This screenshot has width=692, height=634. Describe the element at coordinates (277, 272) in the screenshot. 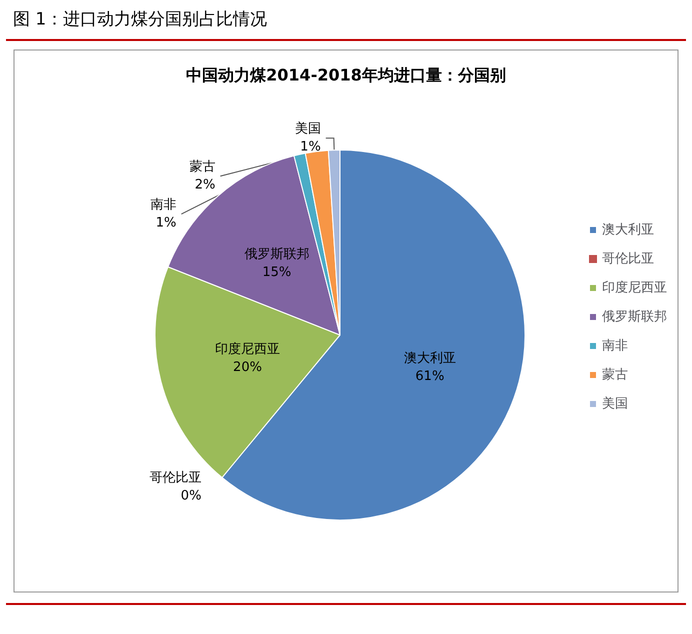

I see `data-label: 15%` at that location.